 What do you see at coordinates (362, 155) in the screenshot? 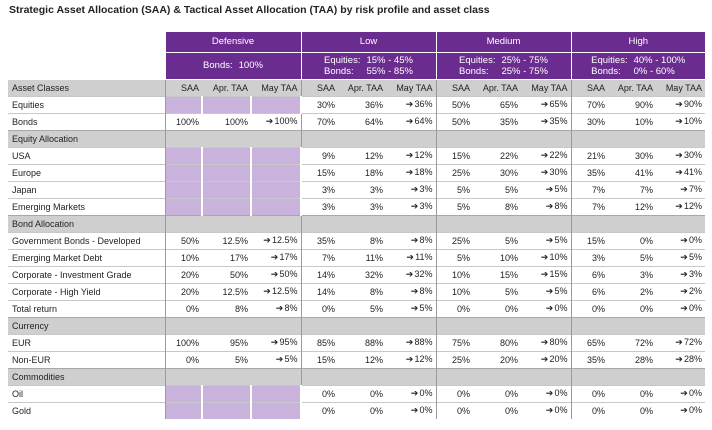
I see `apr-taa-cell: 12%` at bounding box center [362, 155].